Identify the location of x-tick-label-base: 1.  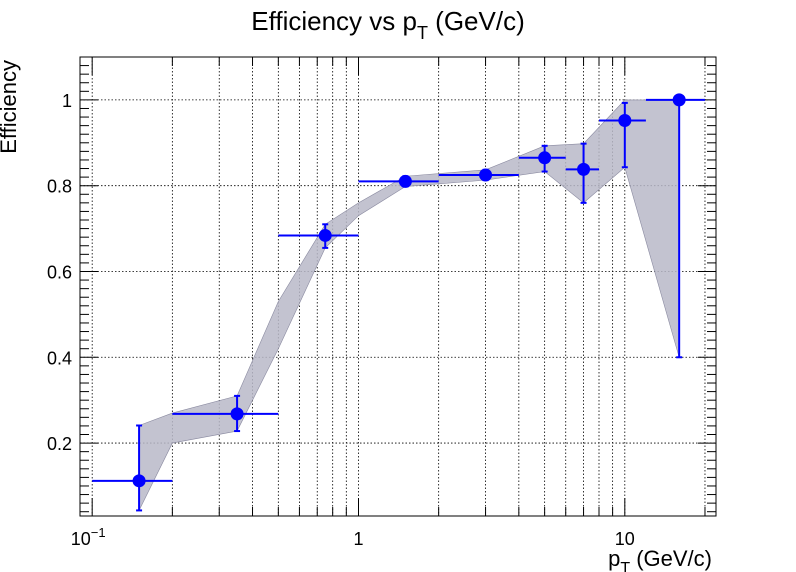
(358, 539).